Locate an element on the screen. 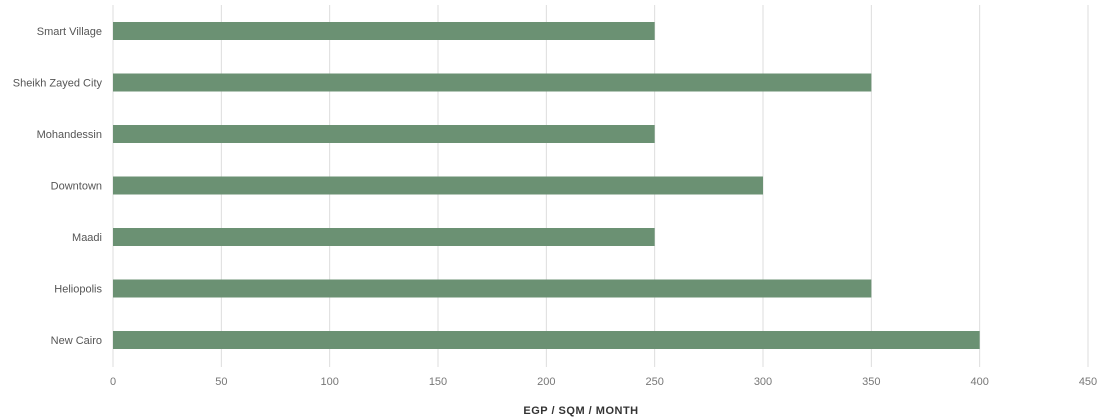 The image size is (1099, 419). x-tick-label: 100 is located at coordinates (329, 382).